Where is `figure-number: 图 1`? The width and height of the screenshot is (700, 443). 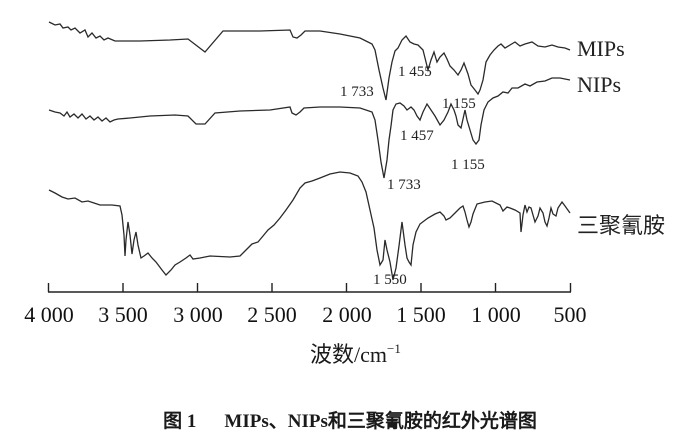 figure-number: 图 1 is located at coordinates (180, 421).